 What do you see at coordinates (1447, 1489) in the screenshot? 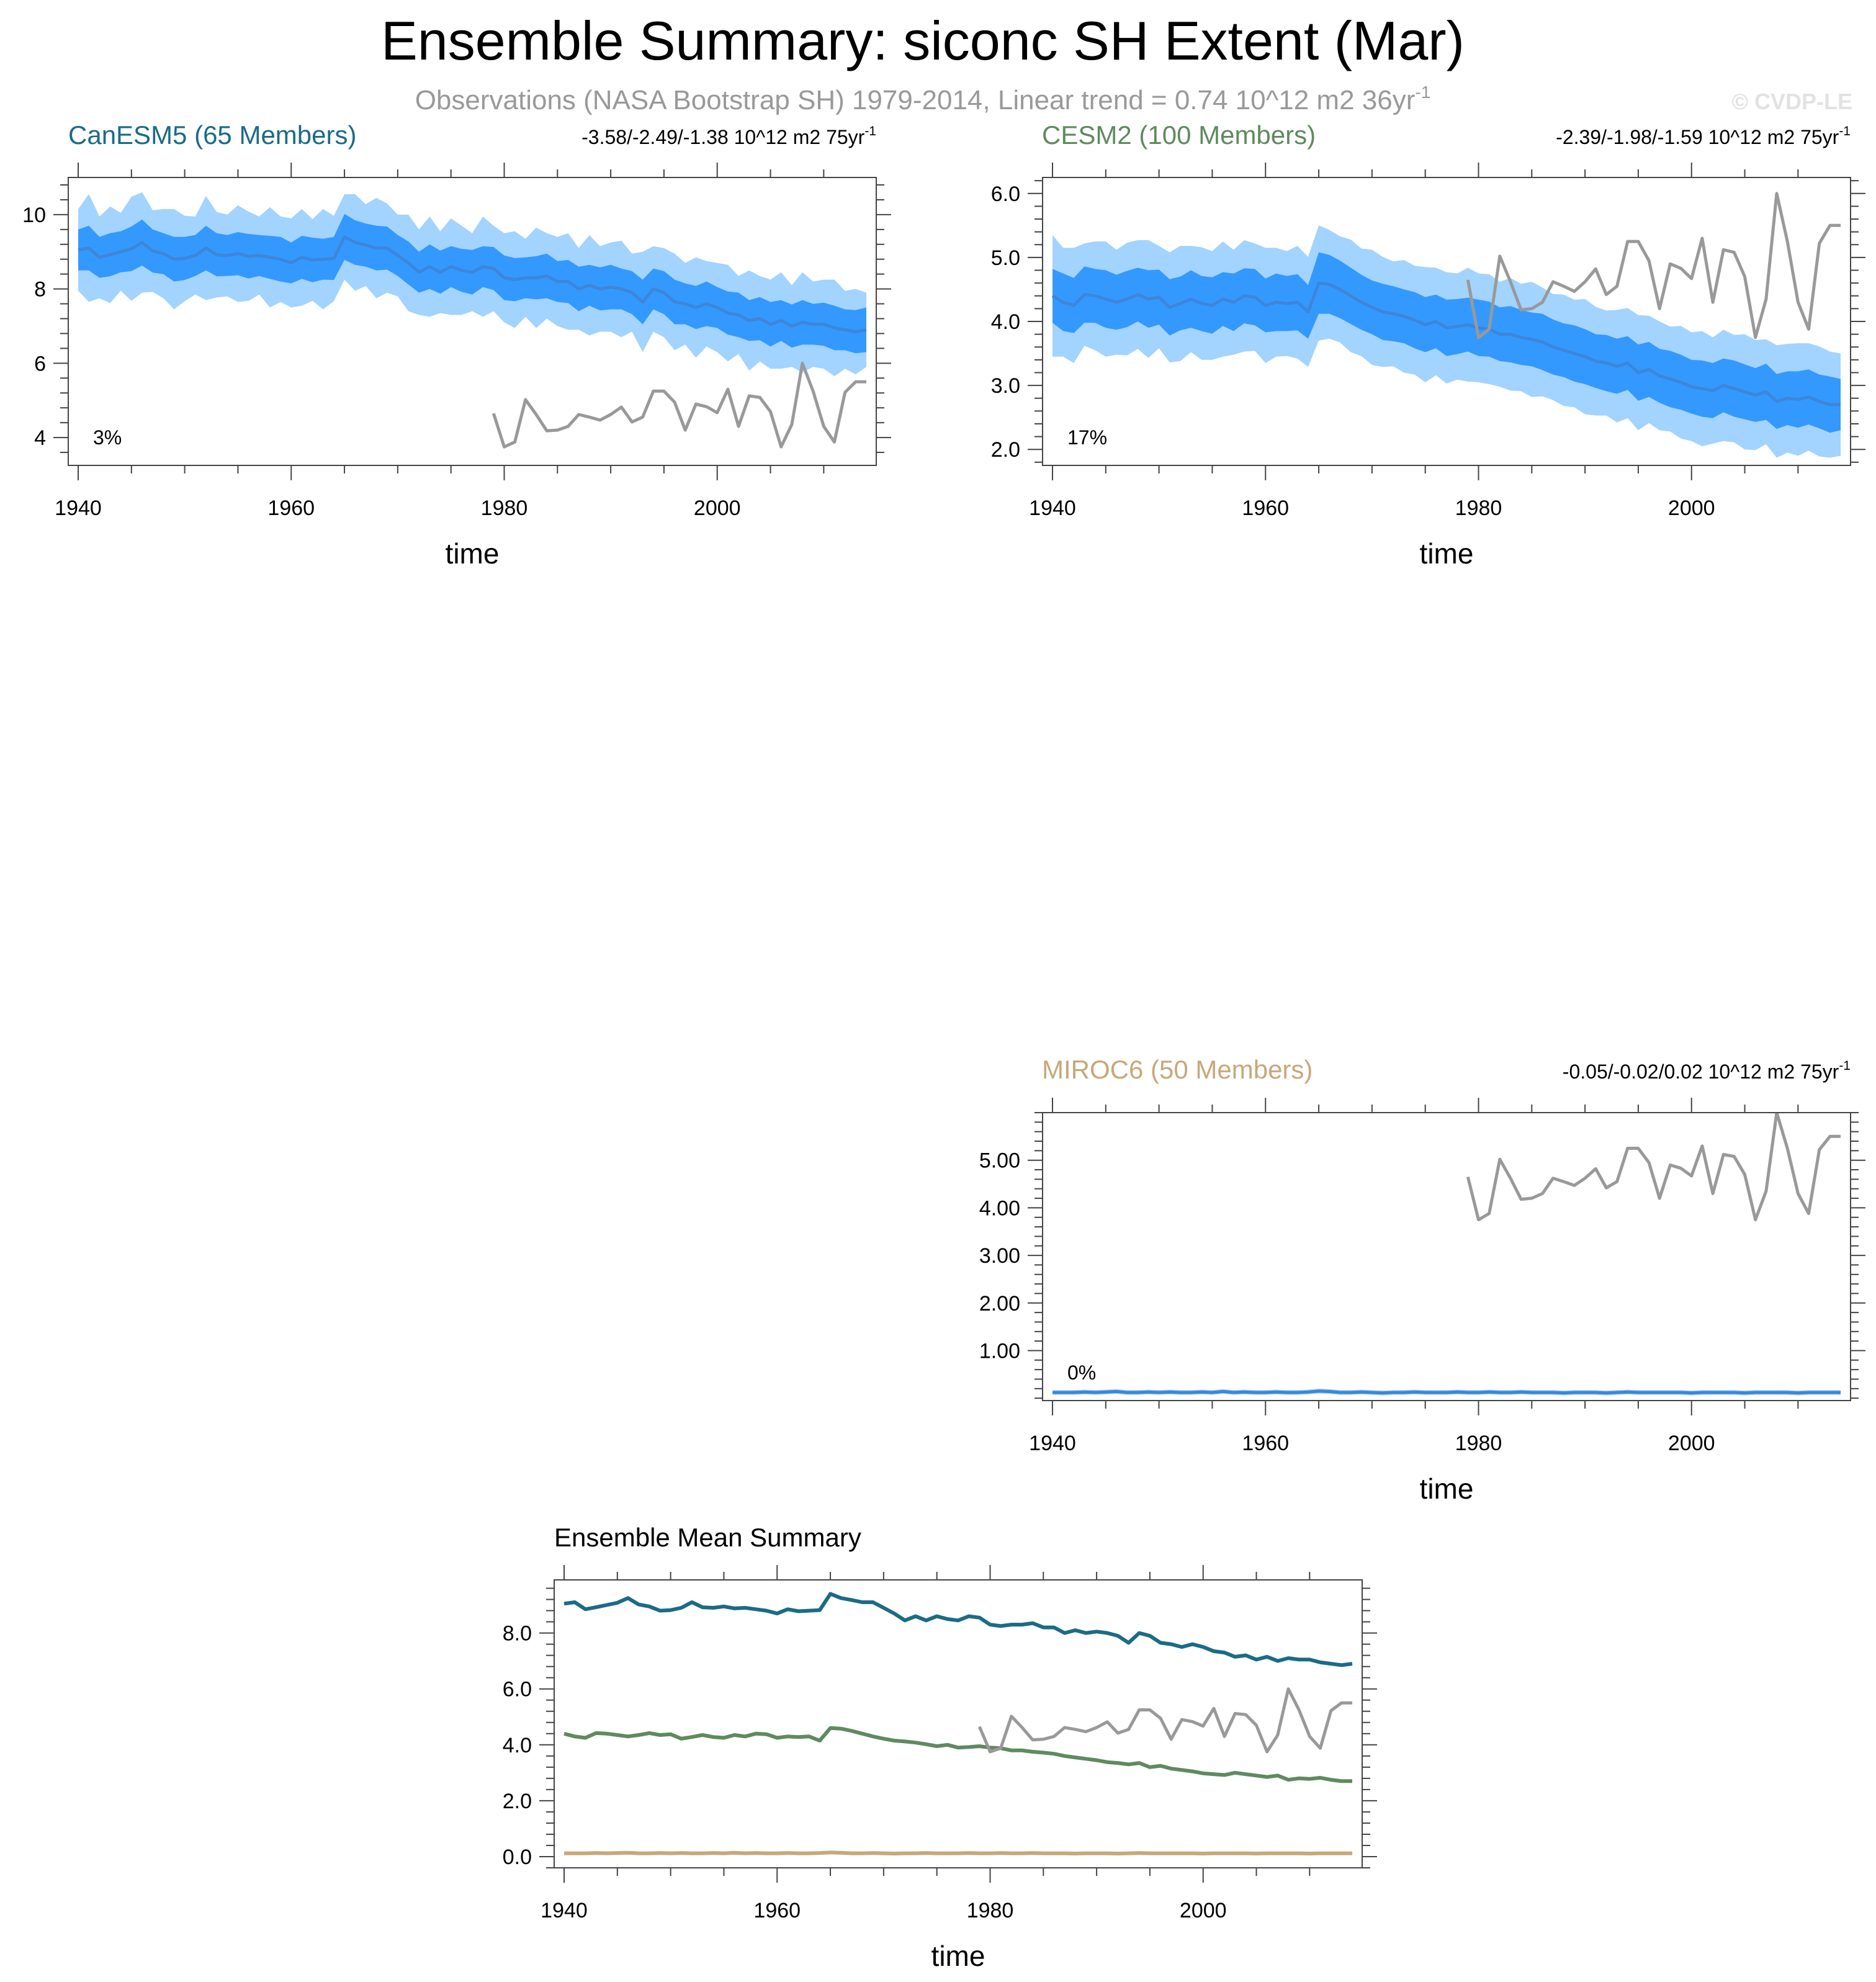
I see `miroc6-x-axis-label: time` at bounding box center [1447, 1489].